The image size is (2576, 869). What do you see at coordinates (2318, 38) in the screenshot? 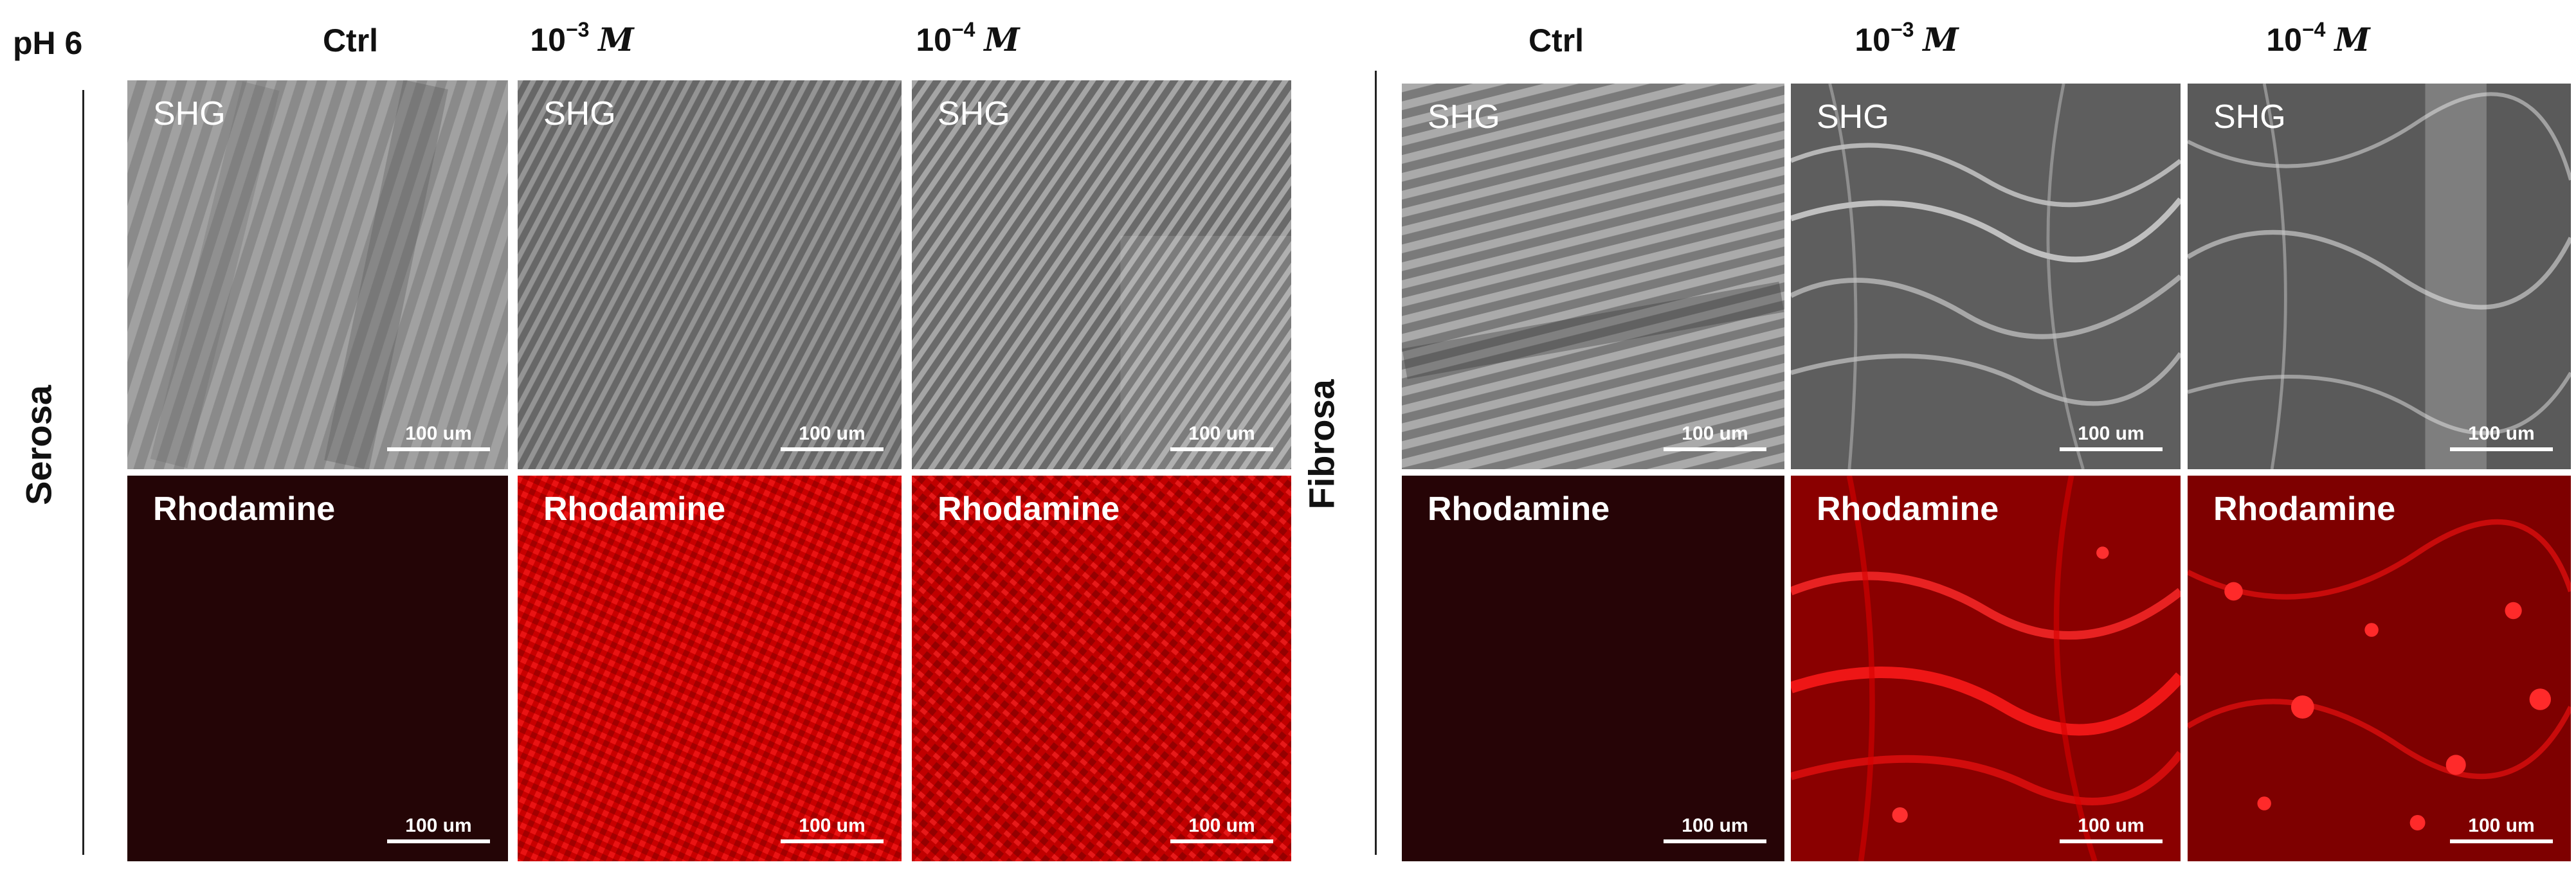
I see `right-col-header-1e-4: 10−4 M` at bounding box center [2318, 38].